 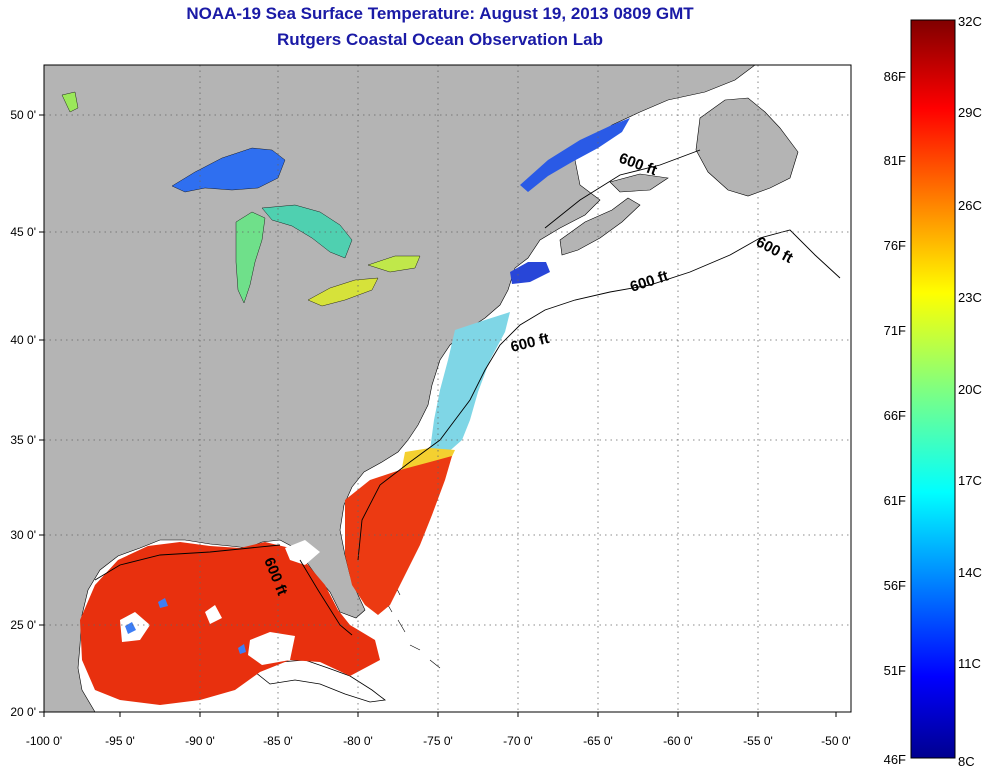 I want to click on y-axis: 20 0' 25 0' 30 0' 35 0' 40 0' 45 0' 50 0', so click(x=27, y=413).